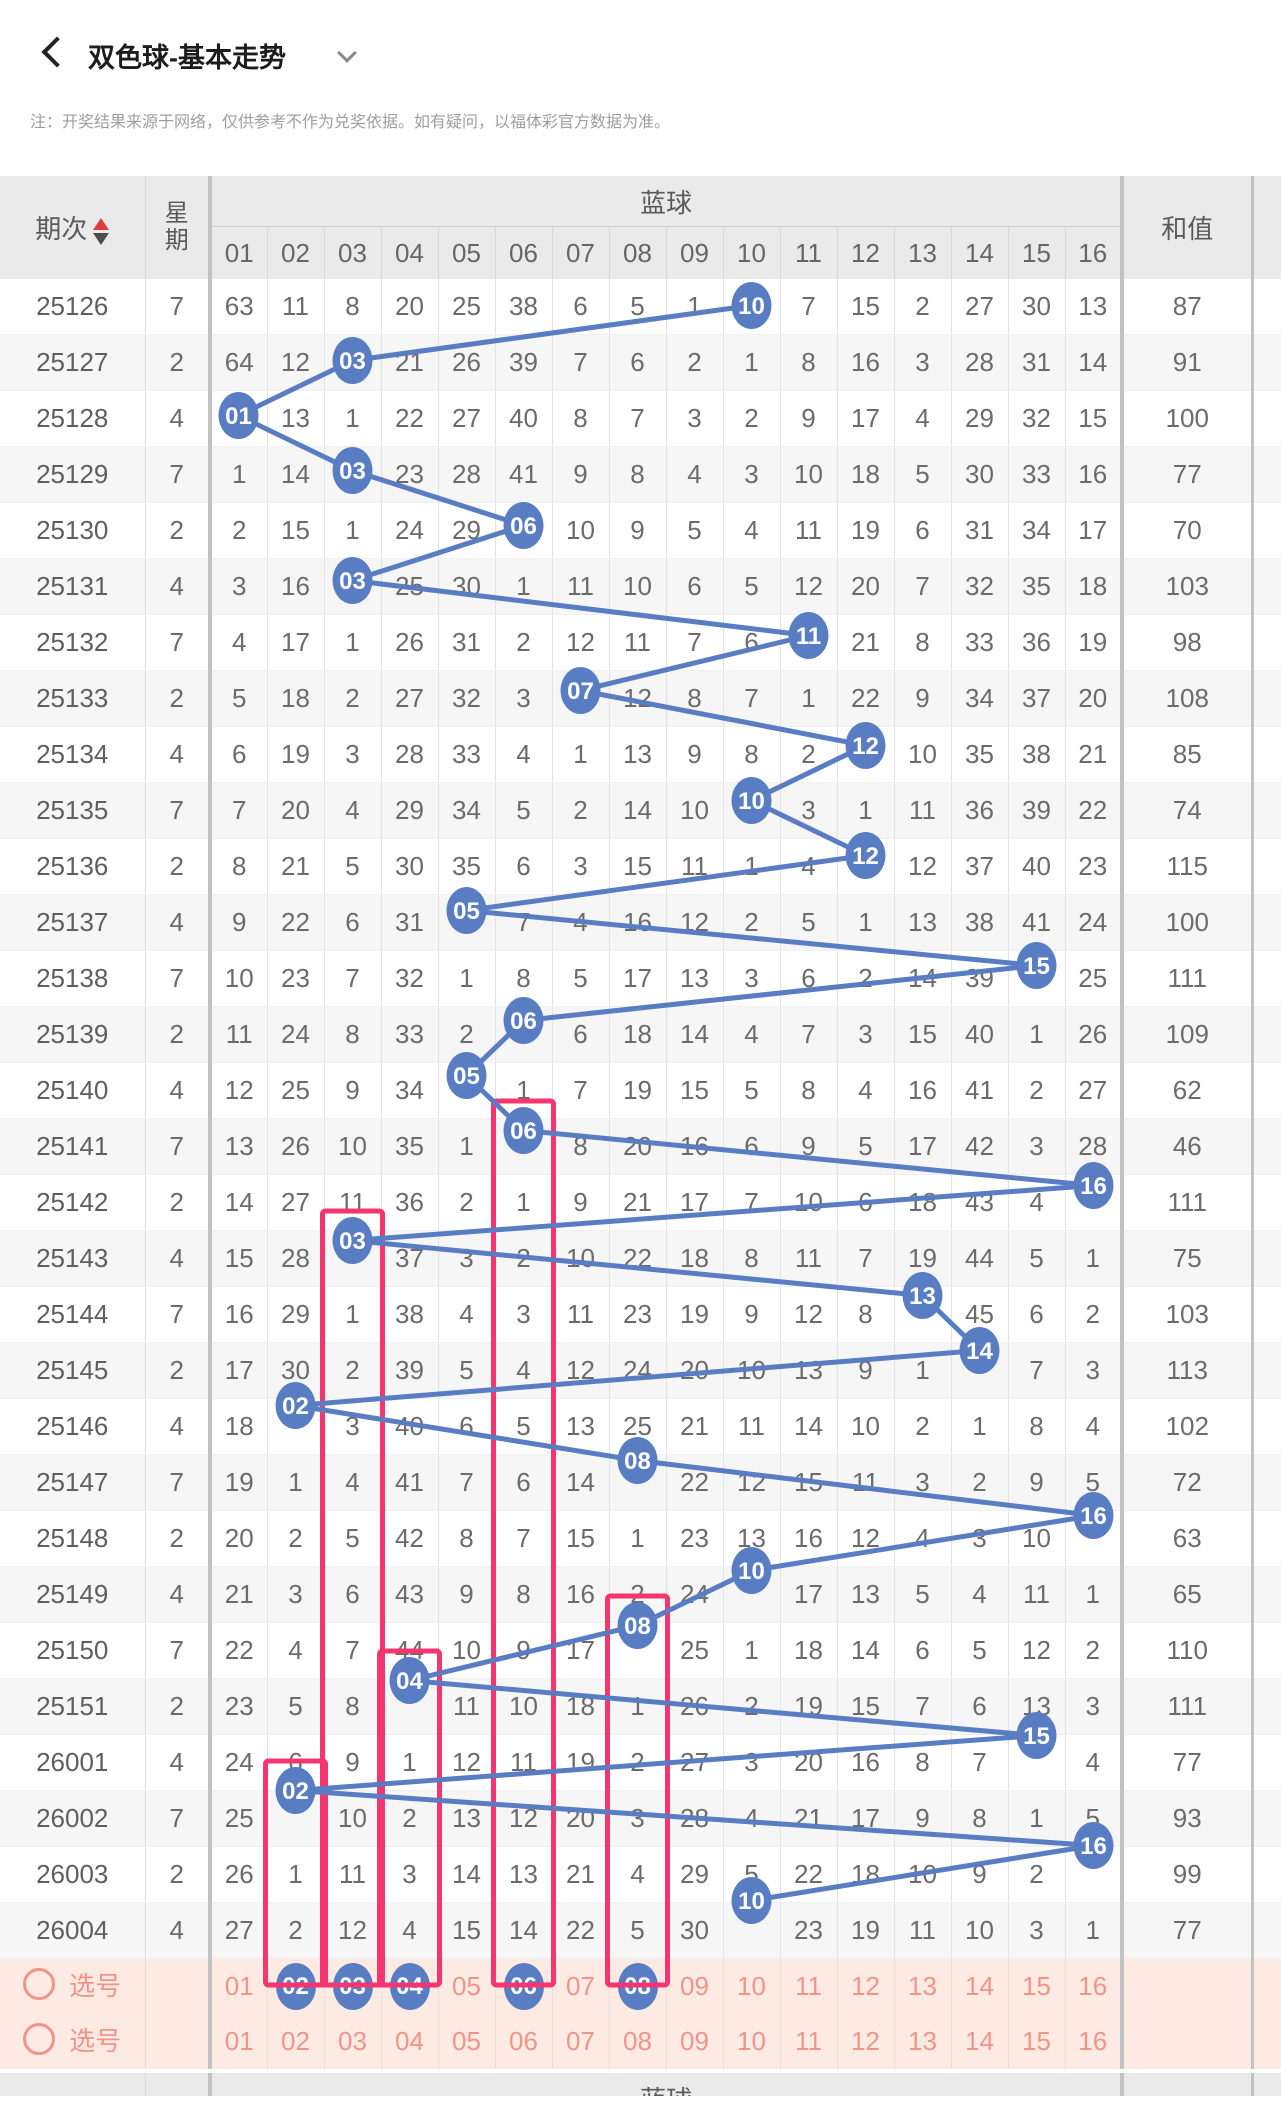 This screenshot has height=2103, width=1281. I want to click on miss-count-cell: 28, so click(296, 1258).